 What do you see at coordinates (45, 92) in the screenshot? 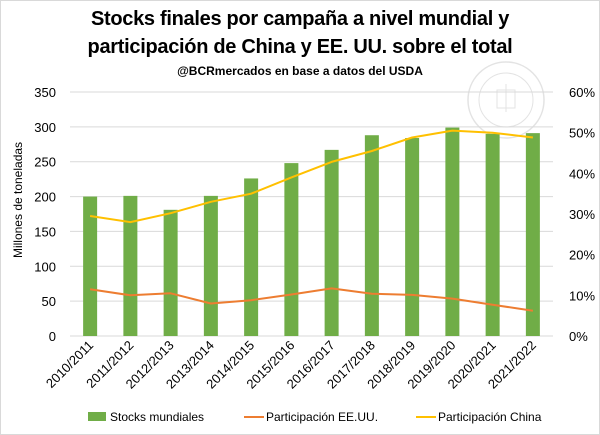
I see `y-tick-label: 350` at bounding box center [45, 92].